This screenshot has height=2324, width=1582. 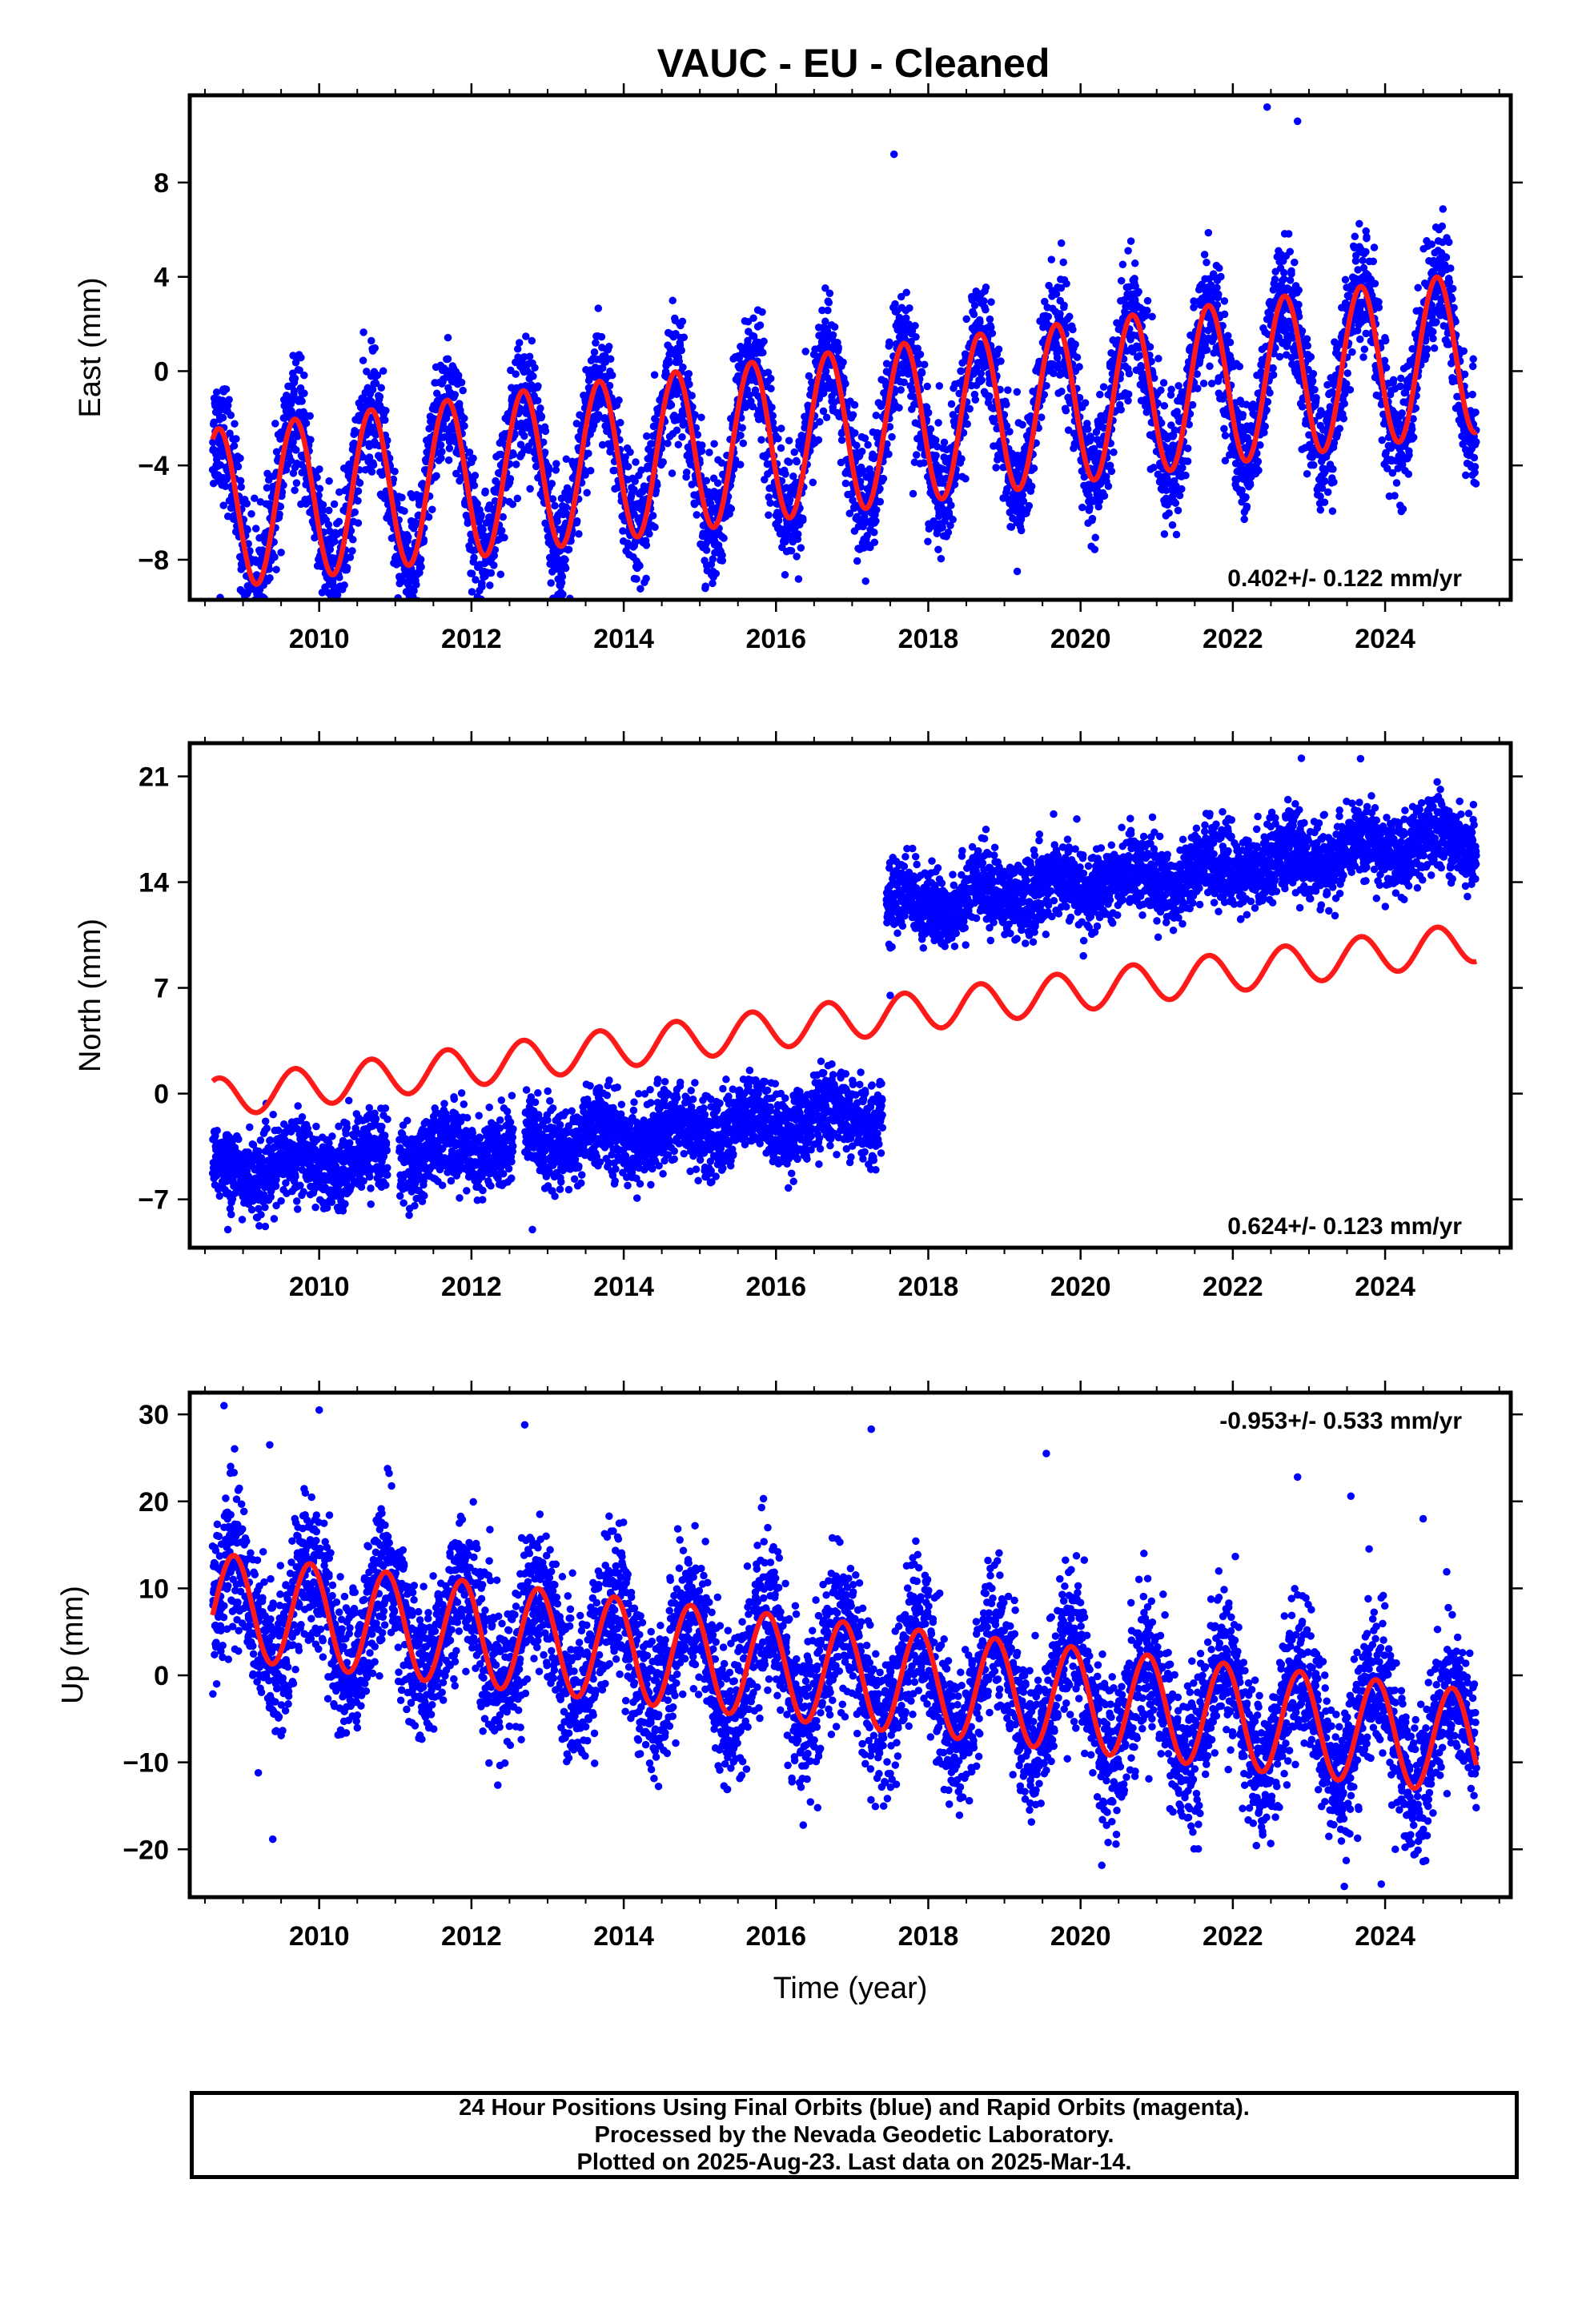 I want to click on y-tick-label: 10, so click(x=154, y=1589).